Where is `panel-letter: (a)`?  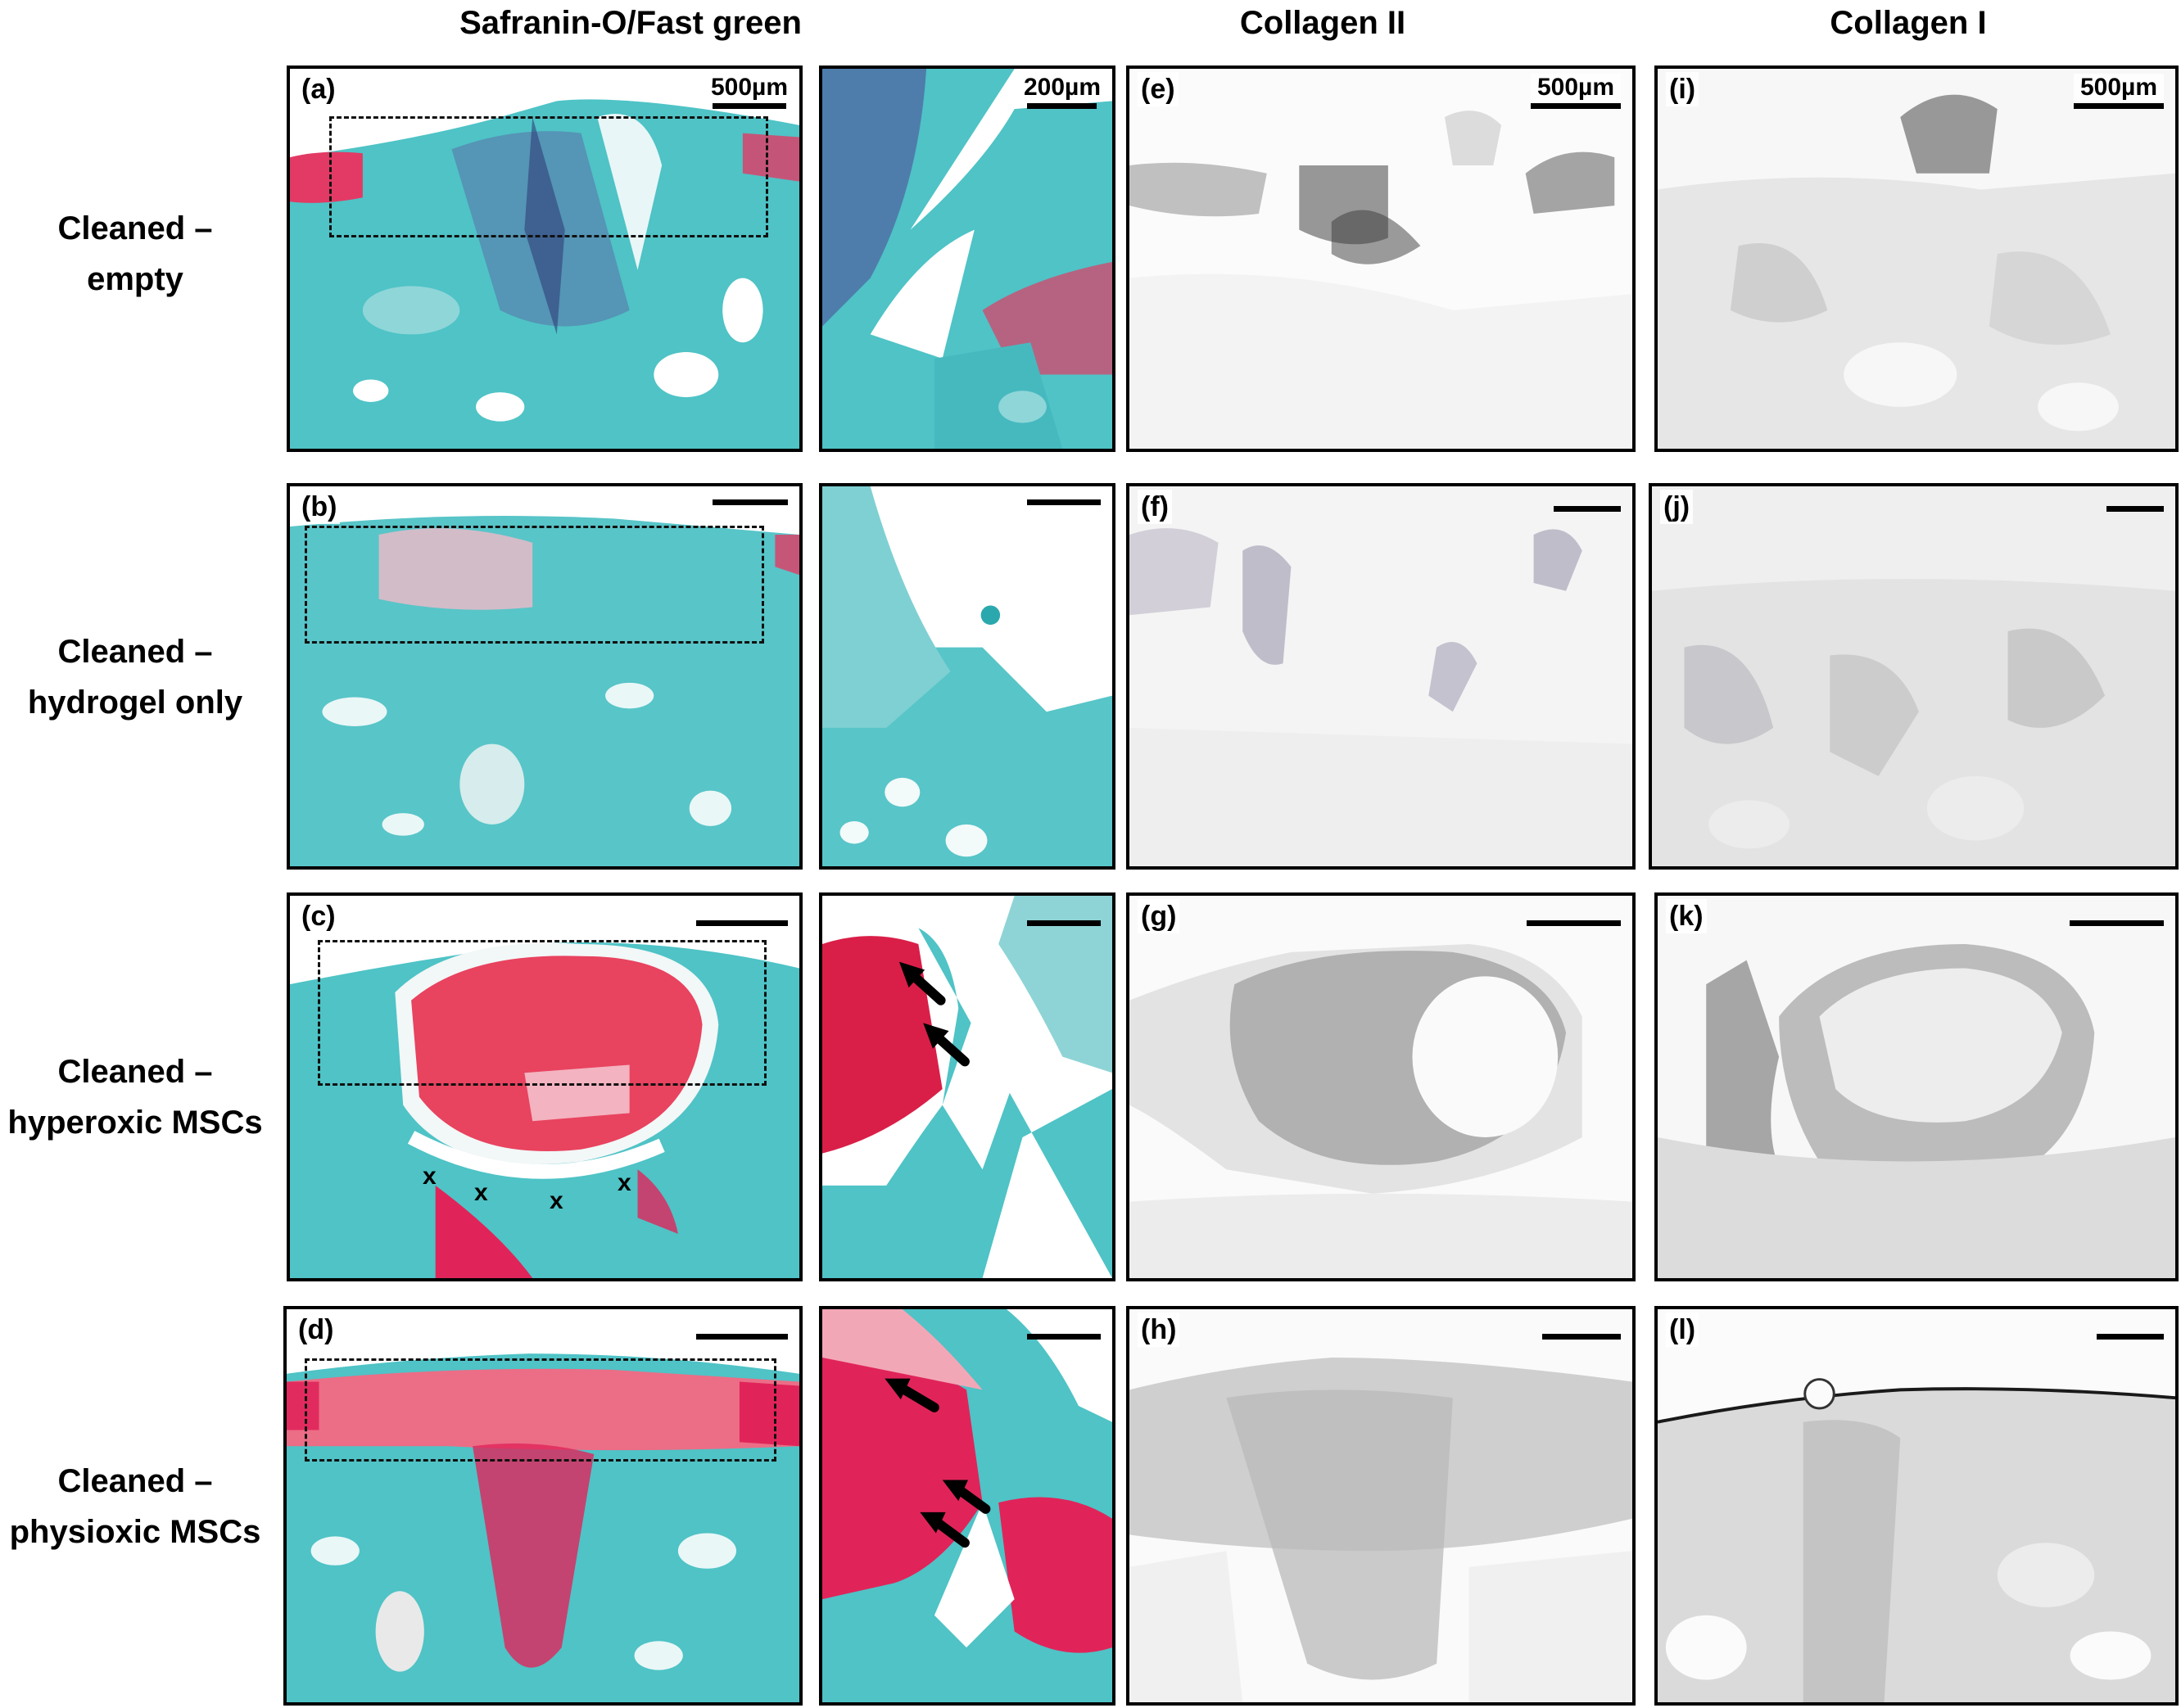
panel-letter: (a) is located at coordinates (318, 89).